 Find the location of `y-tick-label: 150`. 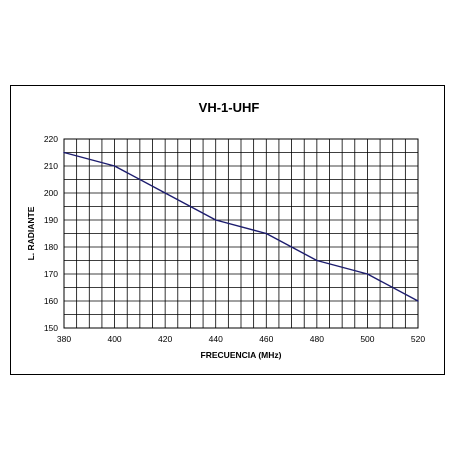

y-tick-label: 150 is located at coordinates (51, 328).